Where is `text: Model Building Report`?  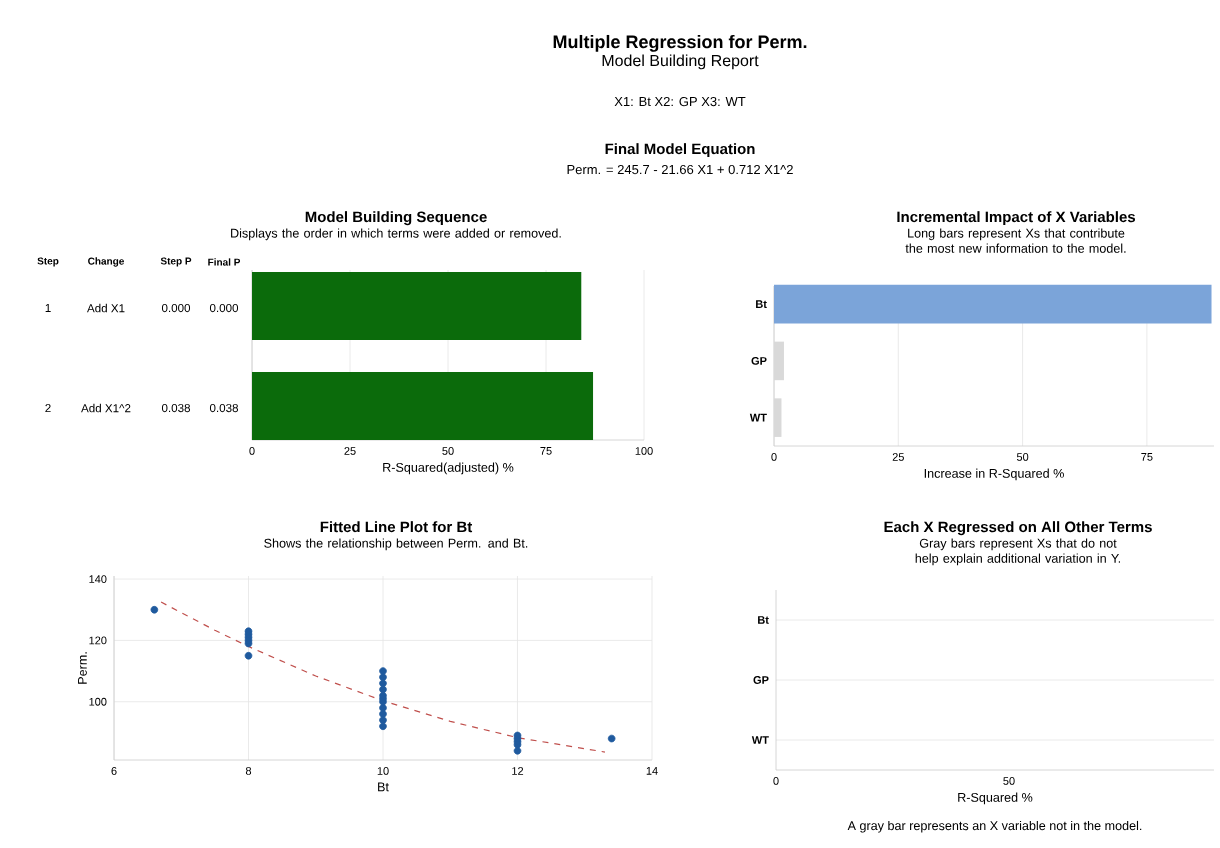
text: Model Building Report is located at coordinates (680, 62).